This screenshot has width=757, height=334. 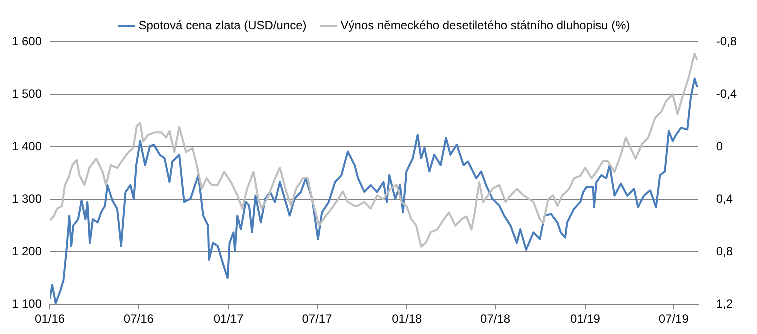 What do you see at coordinates (407, 319) in the screenshot?
I see `x-tick-label: 01/18` at bounding box center [407, 319].